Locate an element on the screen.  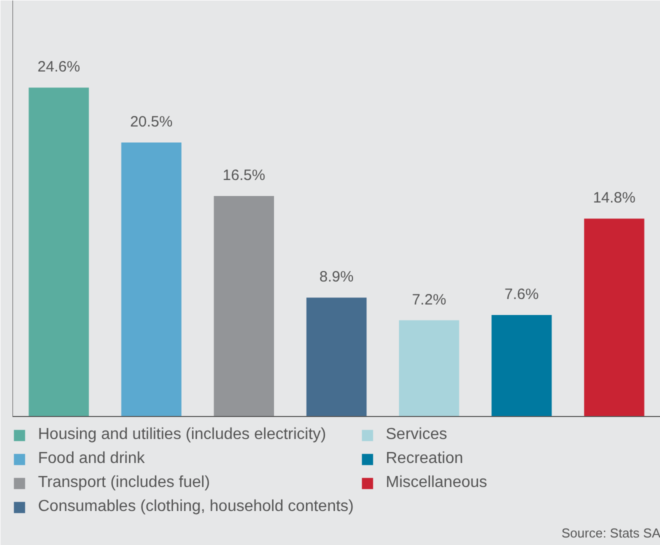
data-label: 16.5% is located at coordinates (244, 175).